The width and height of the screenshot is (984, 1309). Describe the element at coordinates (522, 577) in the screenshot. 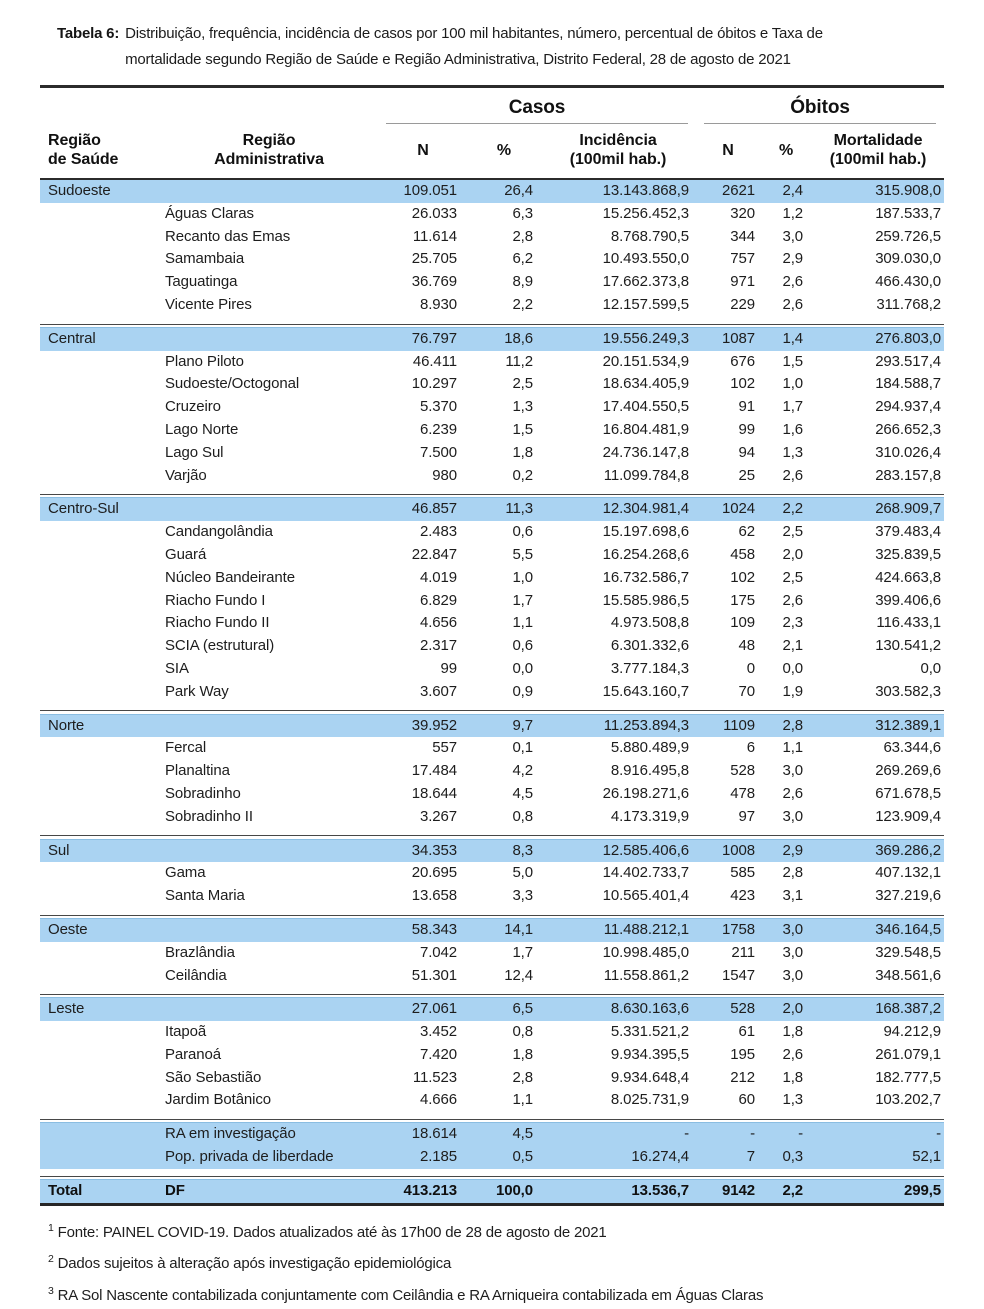

I see `pct-casos-cell: 1,0` at that location.